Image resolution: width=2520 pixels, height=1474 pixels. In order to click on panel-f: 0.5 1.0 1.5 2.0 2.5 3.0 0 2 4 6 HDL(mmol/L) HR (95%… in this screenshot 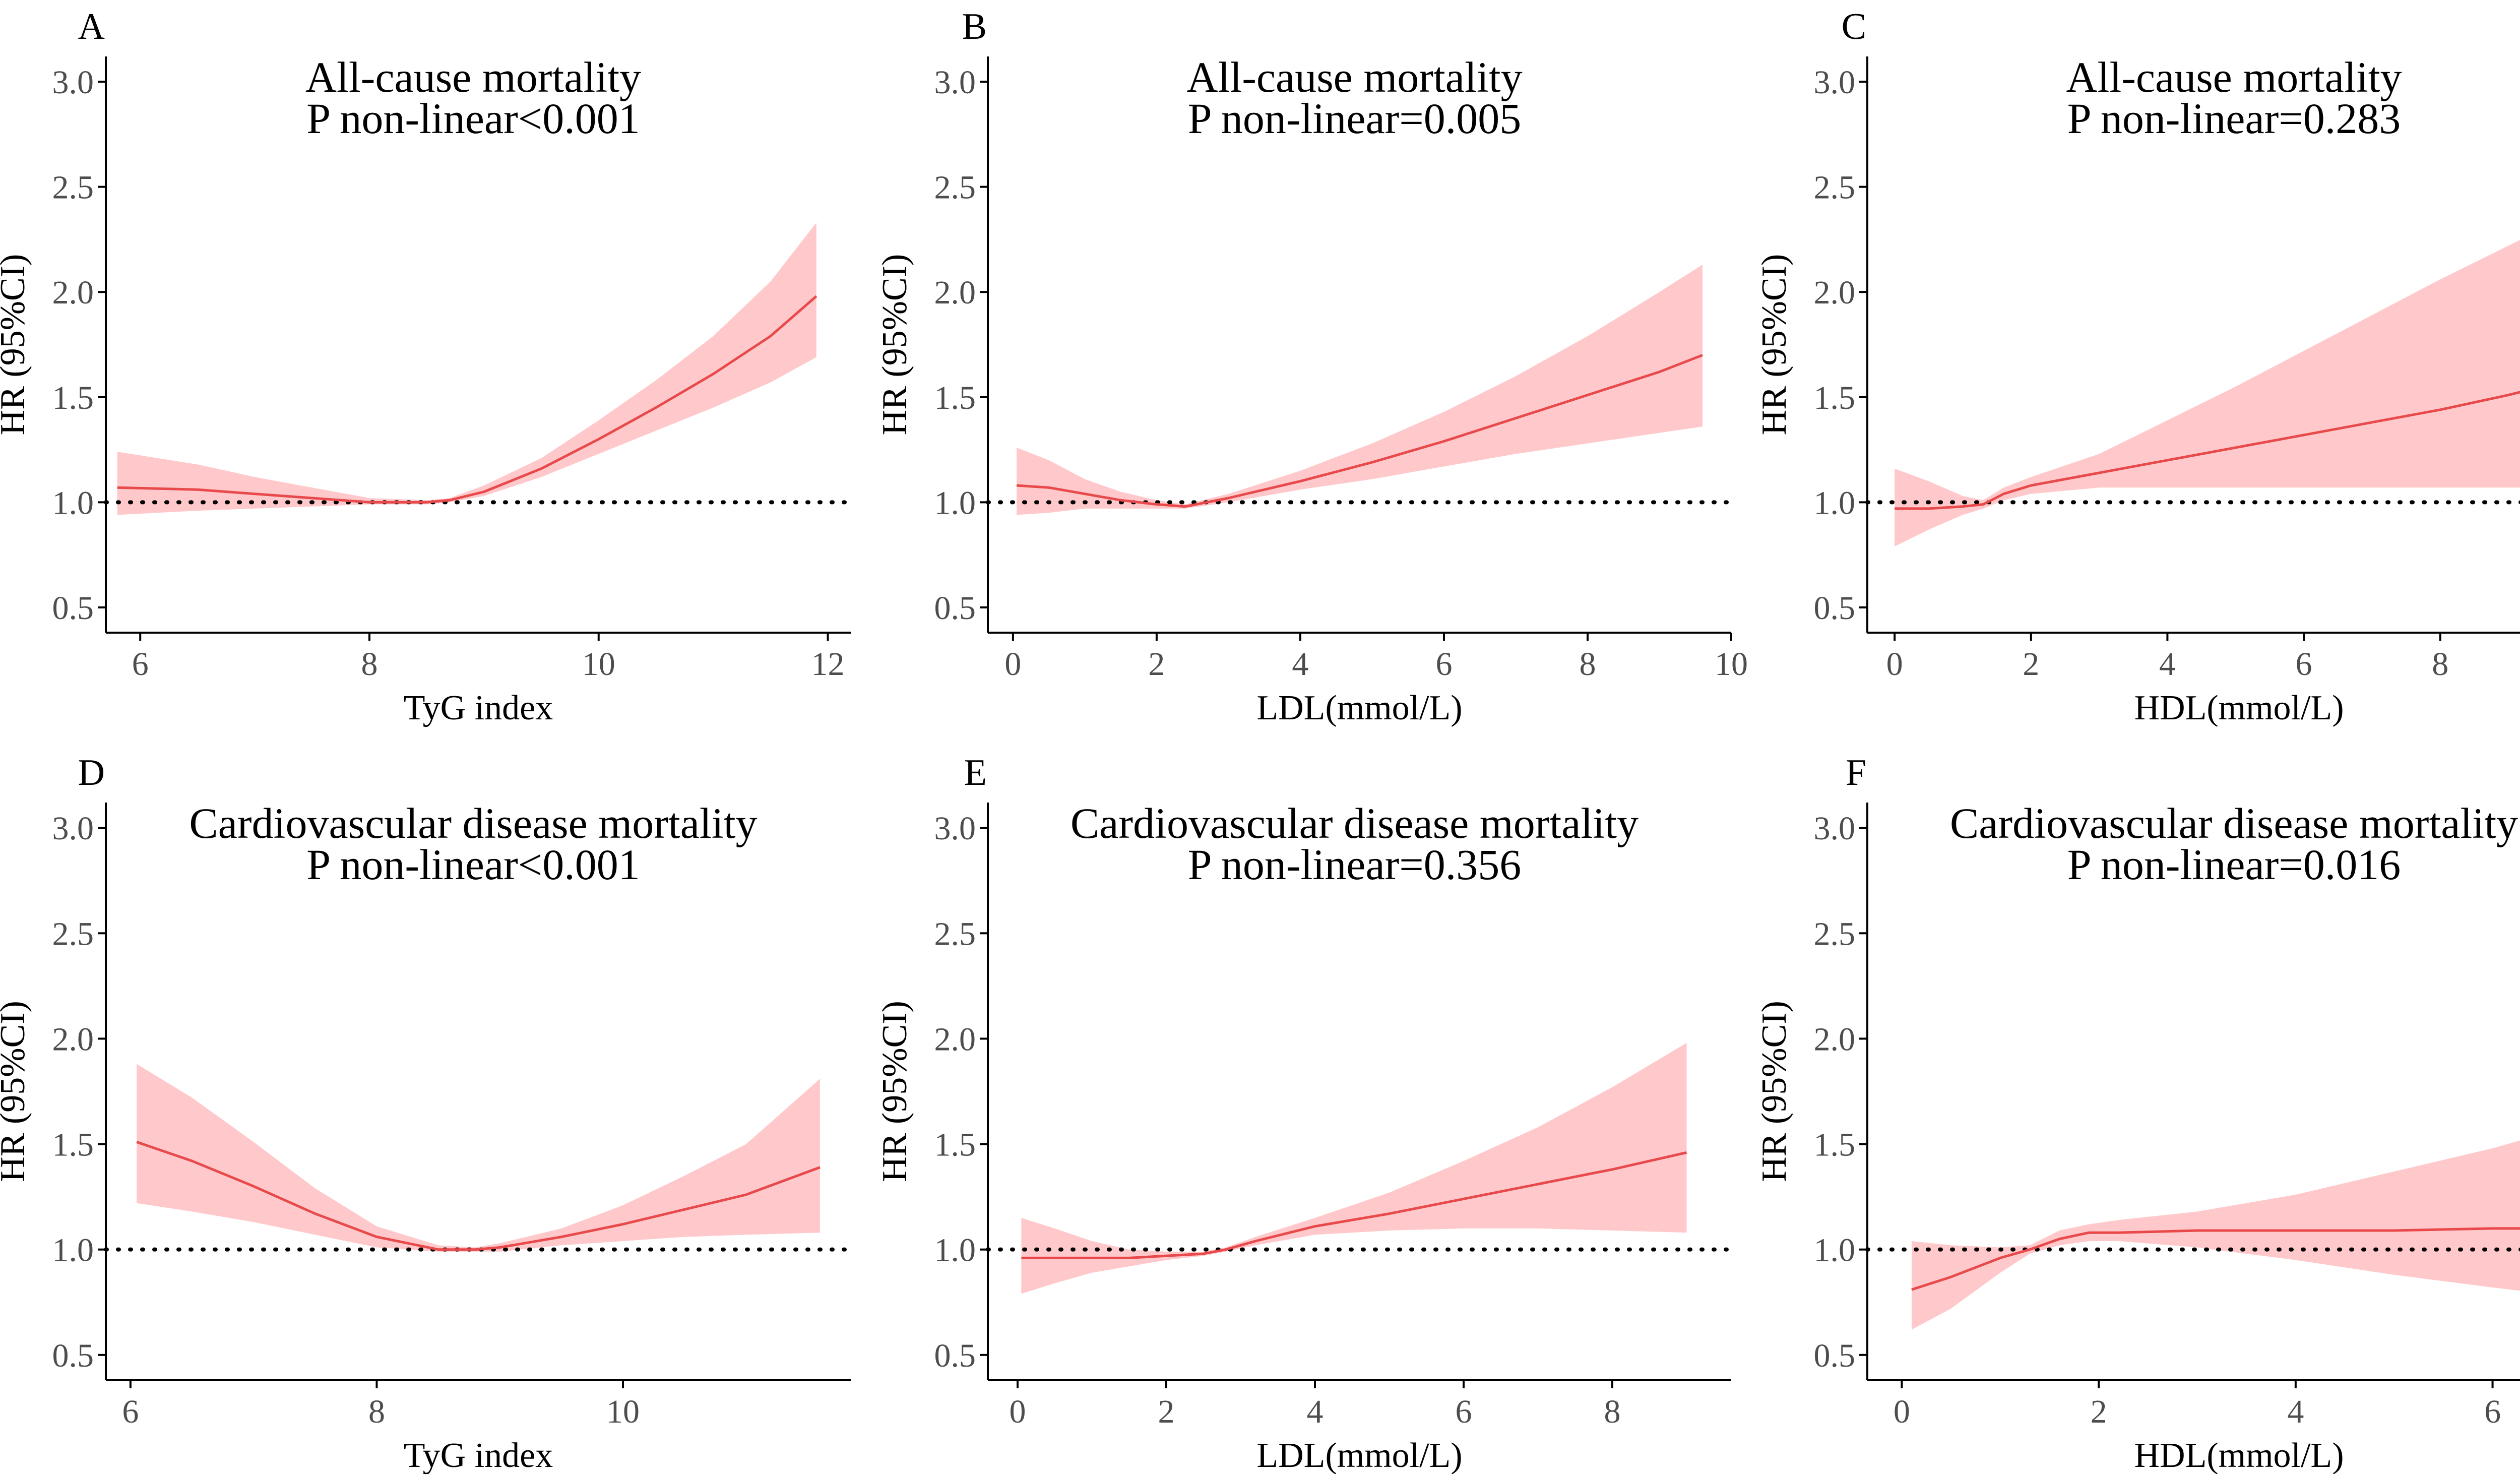, I will do `click(2137, 1113)`.